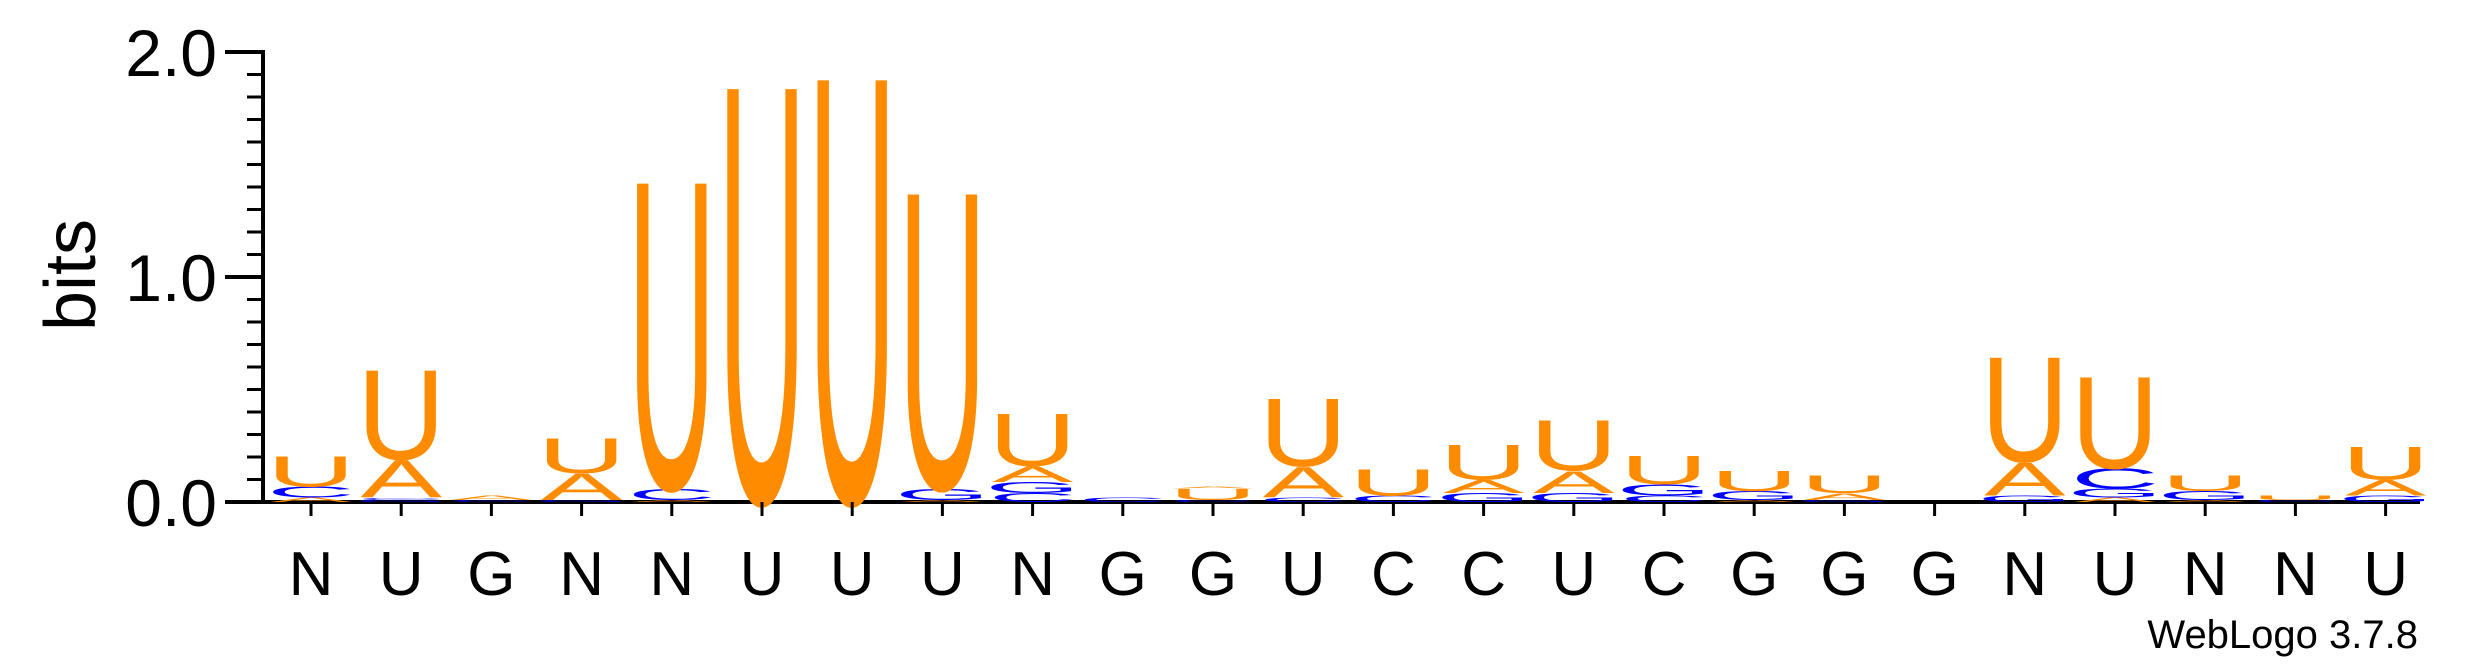  I want to click on y-tick-label: 2.0, so click(171, 53).